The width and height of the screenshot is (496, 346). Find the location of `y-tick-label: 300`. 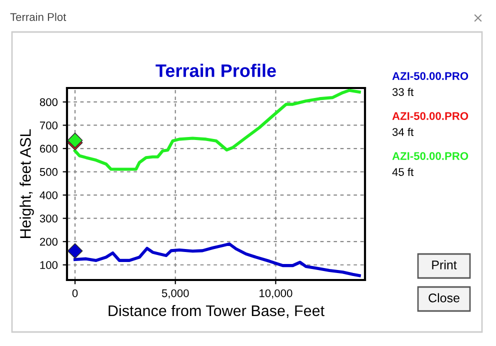

y-tick-label: 300 is located at coordinates (49, 218).